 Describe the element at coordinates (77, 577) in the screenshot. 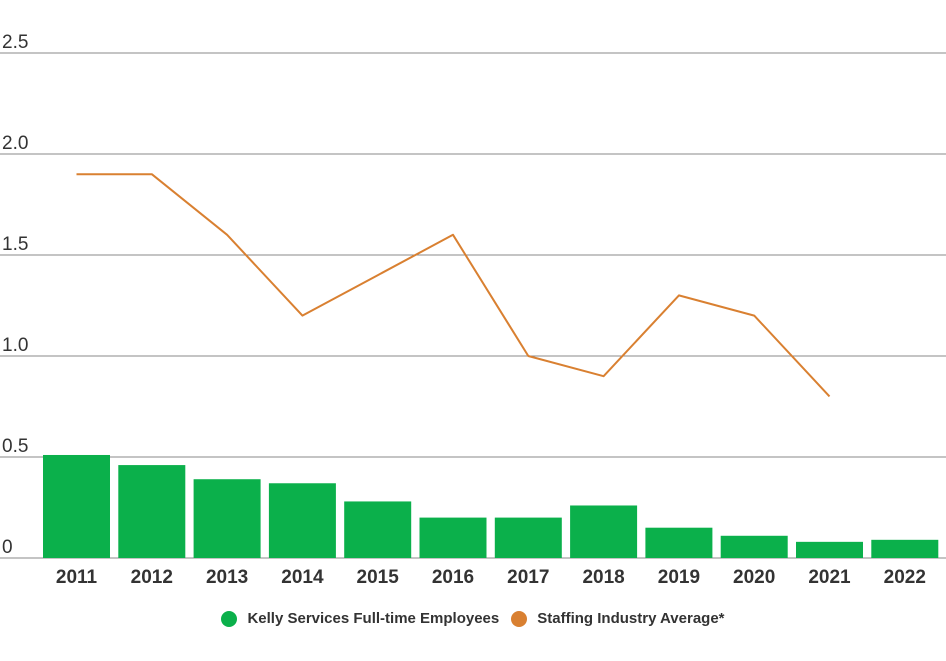

I see `x-tick-label: 2011` at that location.